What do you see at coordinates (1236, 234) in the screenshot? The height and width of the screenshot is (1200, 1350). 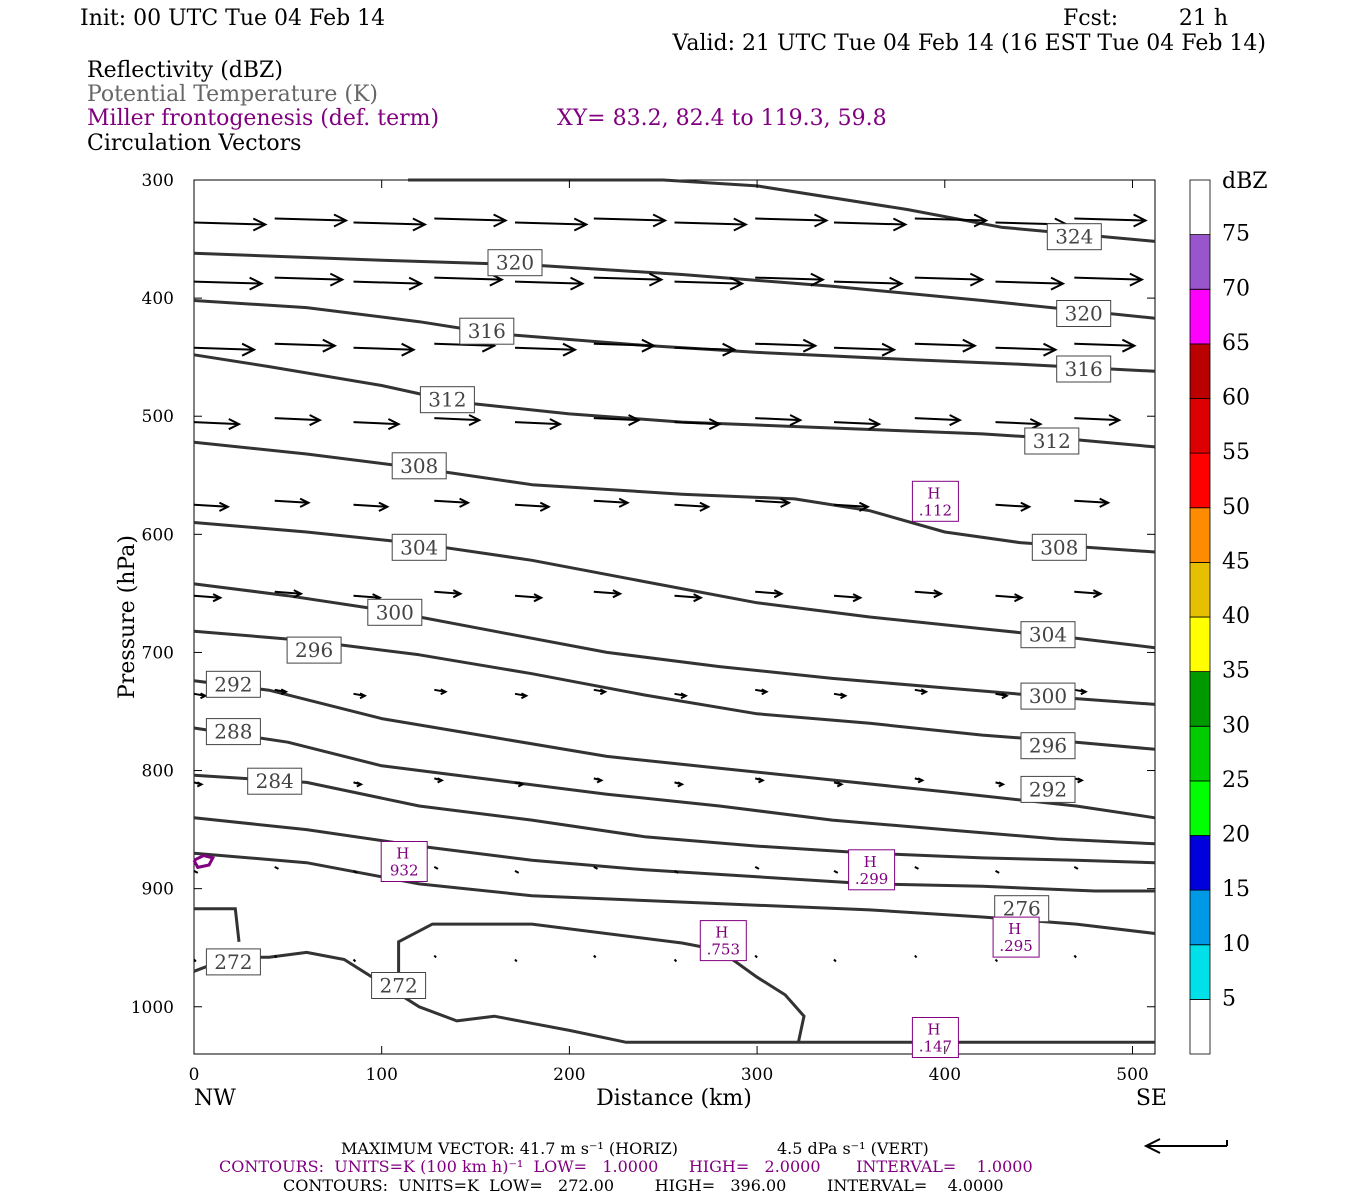 I see `colorbar-label: 75` at bounding box center [1236, 234].